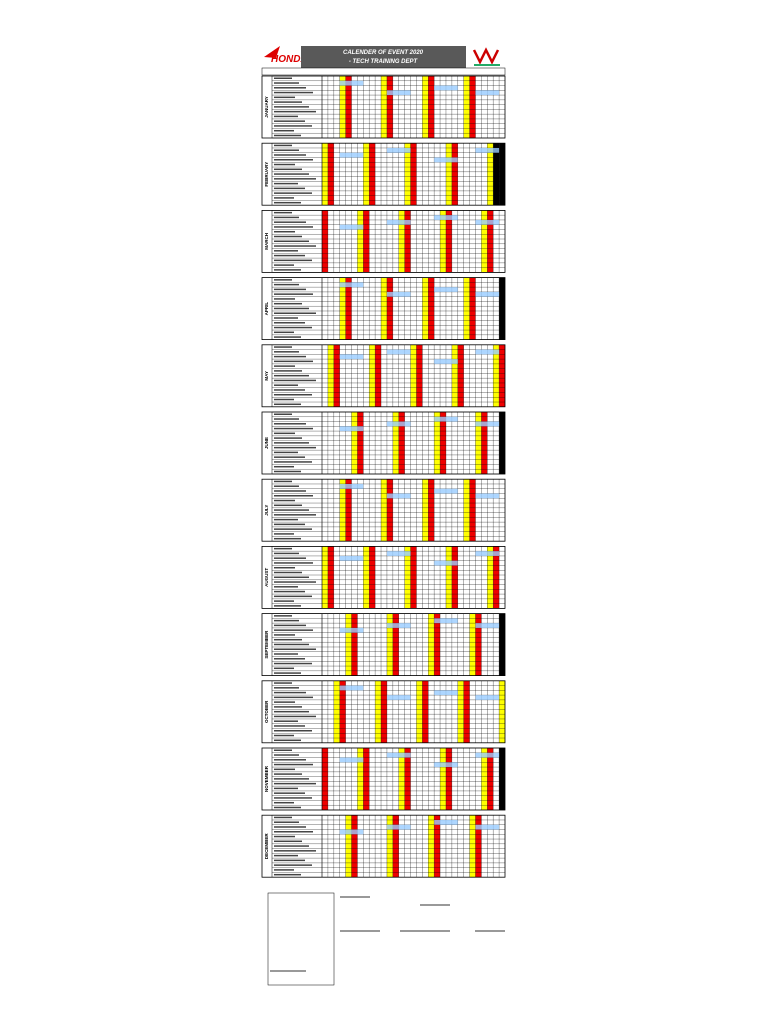  I want to click on month-block: AUGUST, so click(383, 577).